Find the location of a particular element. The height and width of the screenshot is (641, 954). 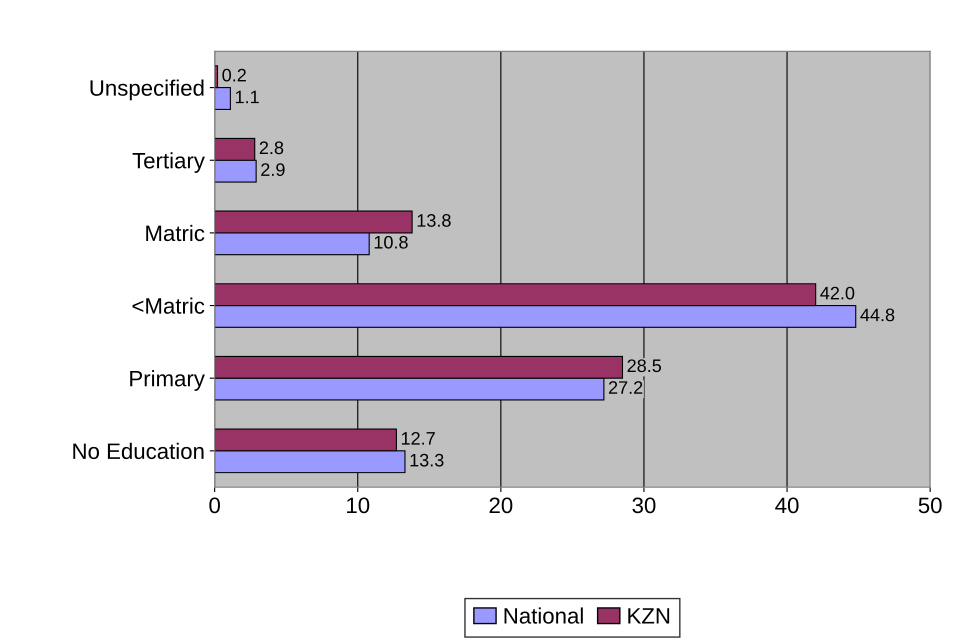

y-tick-label: Matric is located at coordinates (175, 233).